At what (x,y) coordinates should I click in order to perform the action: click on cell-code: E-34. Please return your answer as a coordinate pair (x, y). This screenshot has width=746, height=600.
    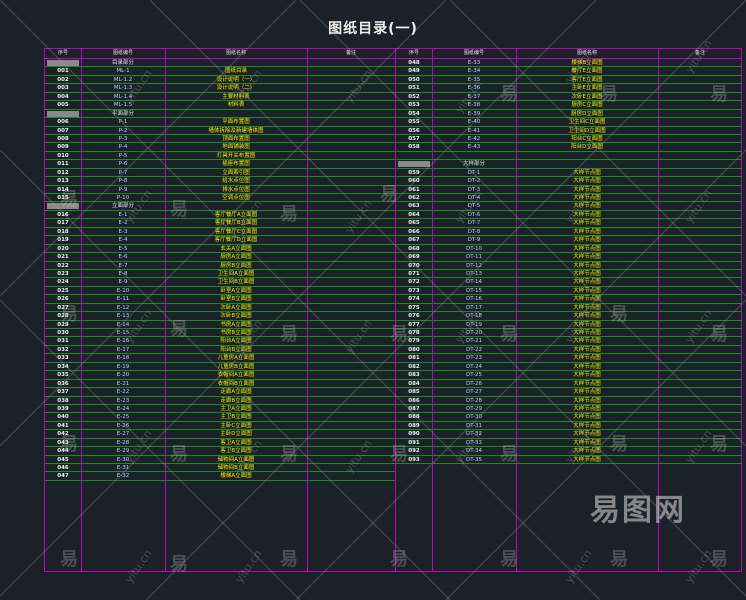
    Looking at the image, I should click on (474, 71).